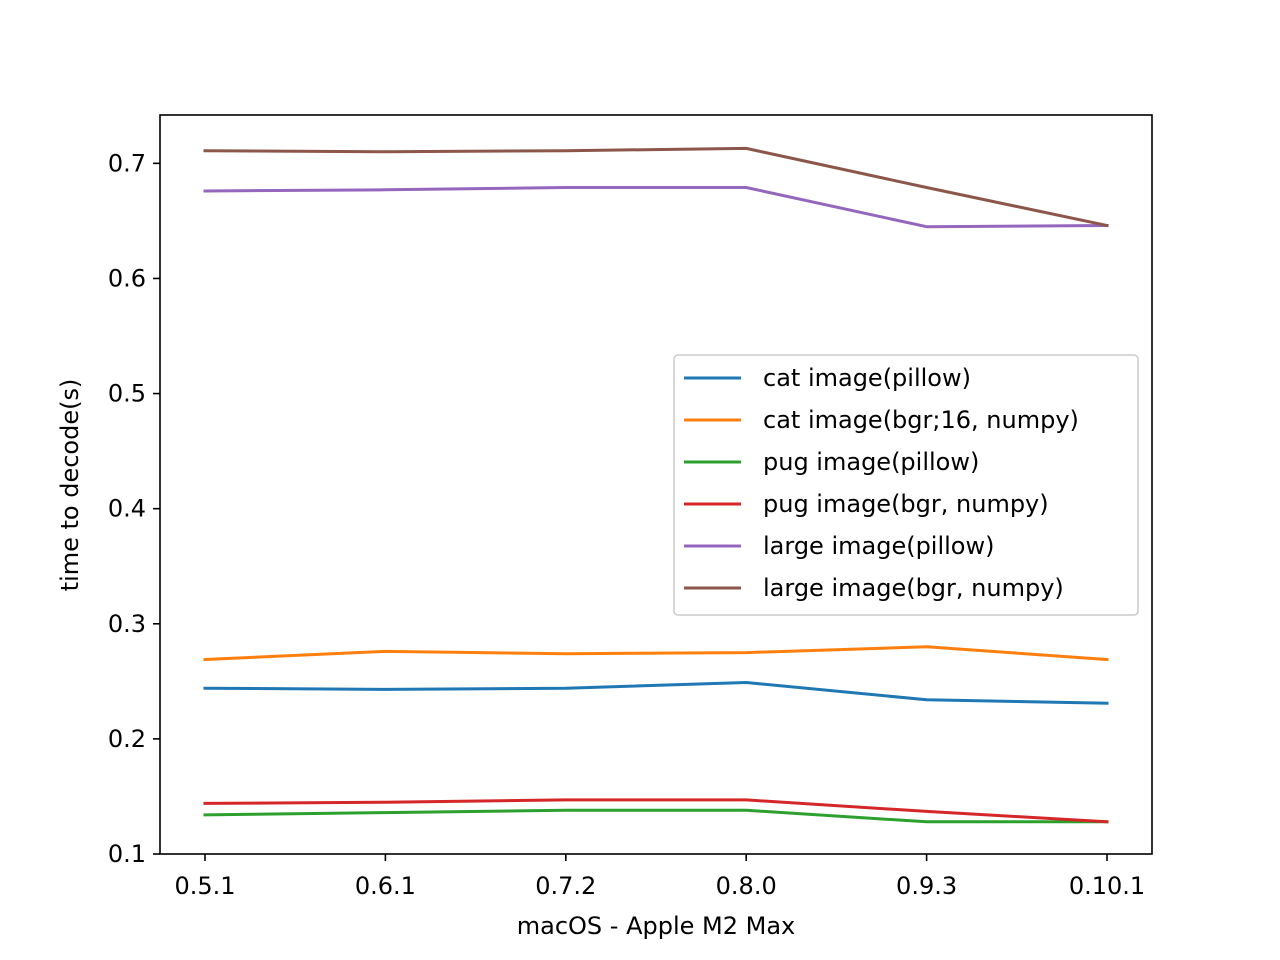 The width and height of the screenshot is (1280, 960). I want to click on legend-label: pug image(bgr, numpy), so click(906, 504).